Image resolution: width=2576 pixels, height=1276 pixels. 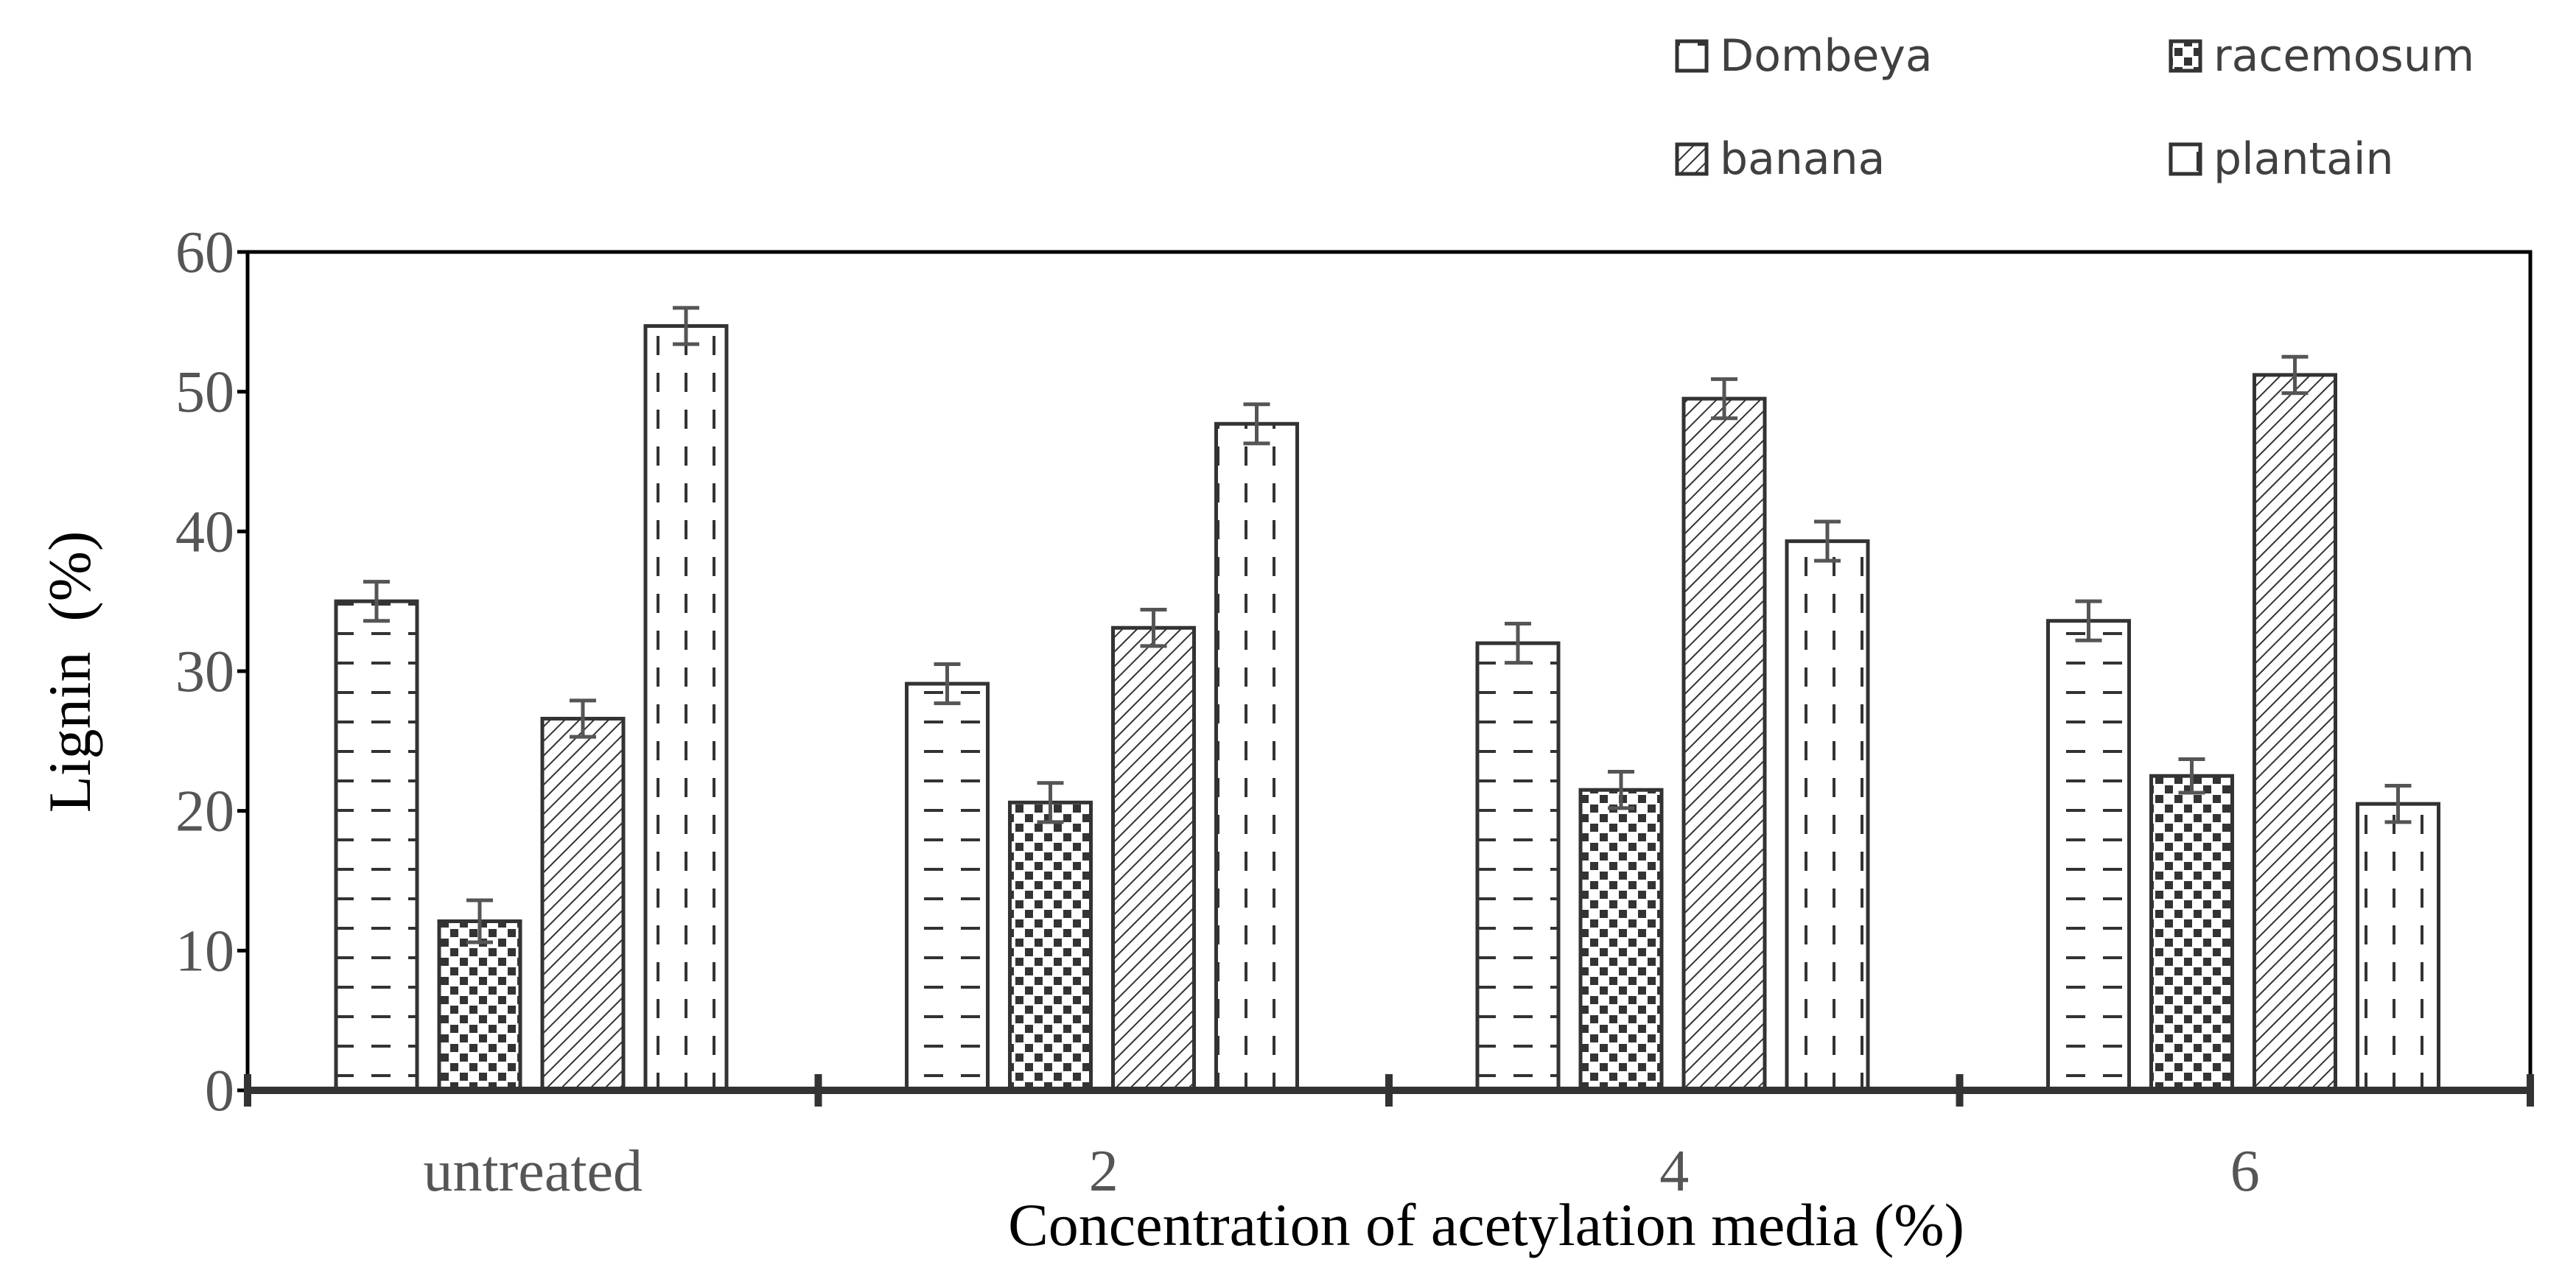 What do you see at coordinates (2303, 159) in the screenshot?
I see `legend-label-plantain: plantain` at bounding box center [2303, 159].